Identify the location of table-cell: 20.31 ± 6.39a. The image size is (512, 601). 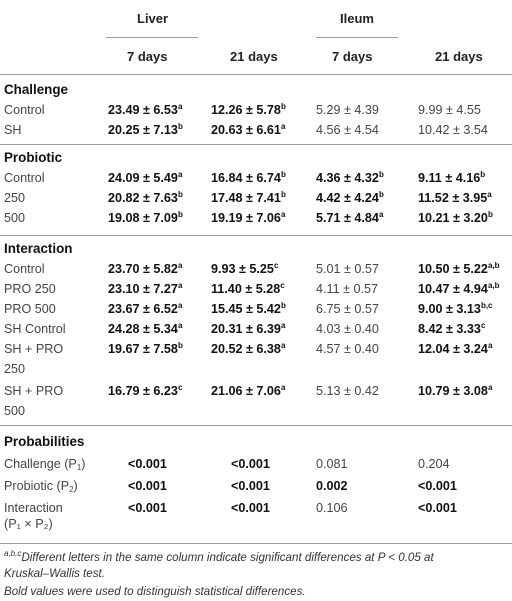
(248, 329).